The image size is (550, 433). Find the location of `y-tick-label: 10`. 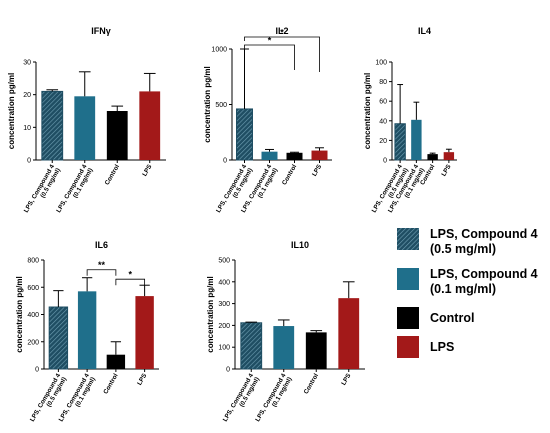

y-tick-label: 10 is located at coordinates (27, 128).